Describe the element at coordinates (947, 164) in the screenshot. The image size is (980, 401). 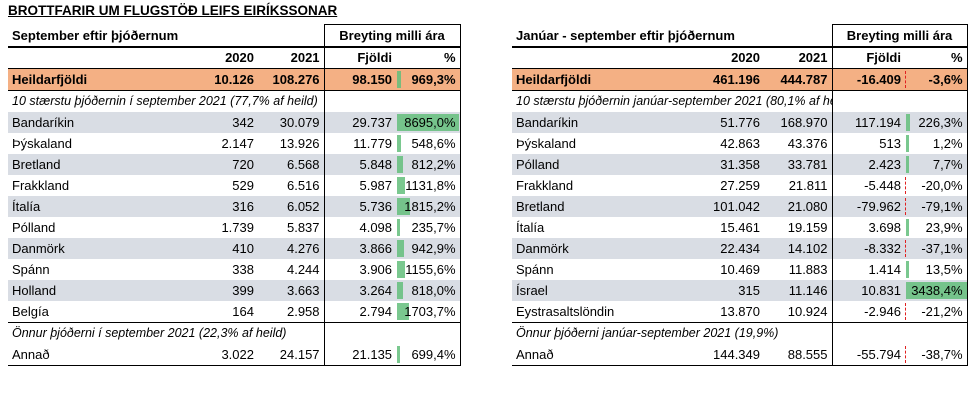
I see `pct-value: 7,7%` at that location.